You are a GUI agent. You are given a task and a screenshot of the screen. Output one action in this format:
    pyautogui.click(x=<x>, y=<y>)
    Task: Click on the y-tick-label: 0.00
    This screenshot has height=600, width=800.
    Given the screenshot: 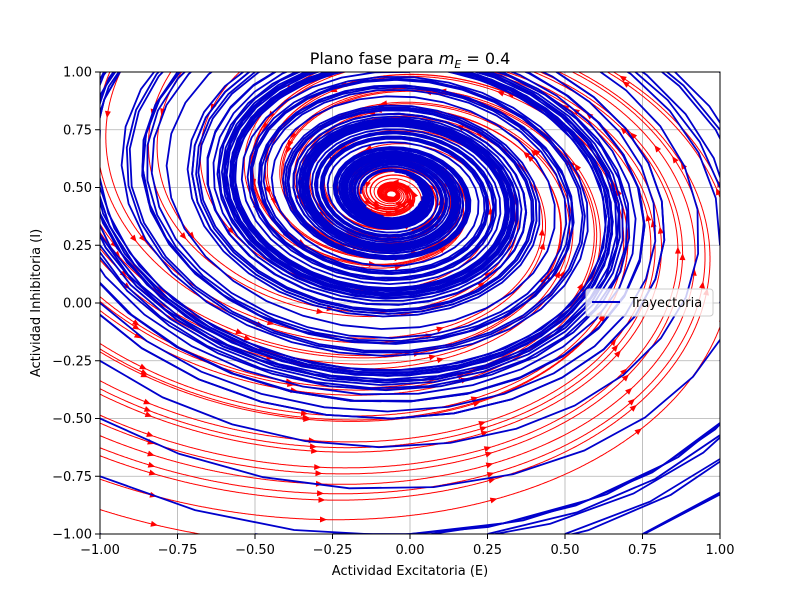 What is the action you would take?
    pyautogui.click(x=77, y=304)
    